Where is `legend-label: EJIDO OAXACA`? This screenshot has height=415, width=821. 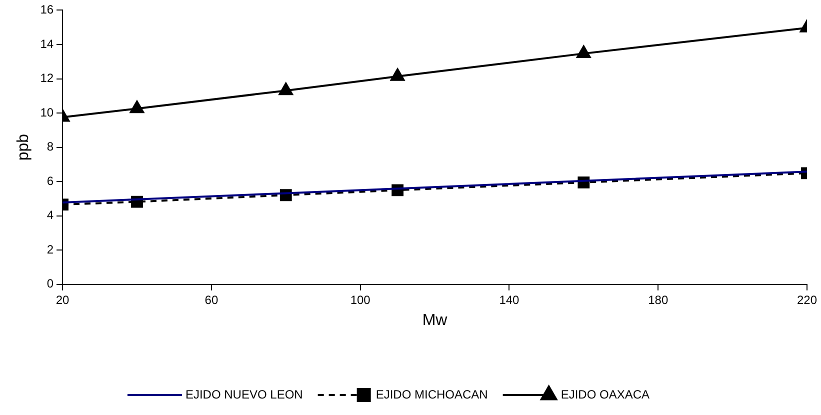
legend-label: EJIDO OAXACA is located at coordinates (605, 394).